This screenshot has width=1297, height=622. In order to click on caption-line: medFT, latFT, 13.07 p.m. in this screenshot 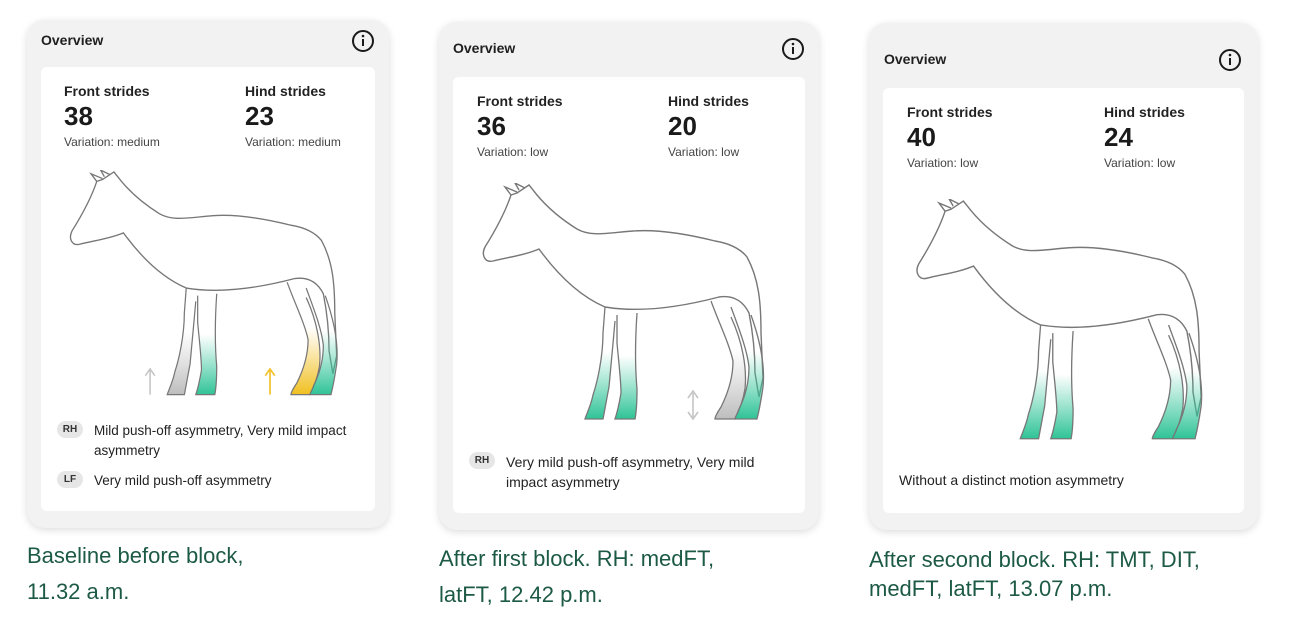, I will do `click(991, 588)`.